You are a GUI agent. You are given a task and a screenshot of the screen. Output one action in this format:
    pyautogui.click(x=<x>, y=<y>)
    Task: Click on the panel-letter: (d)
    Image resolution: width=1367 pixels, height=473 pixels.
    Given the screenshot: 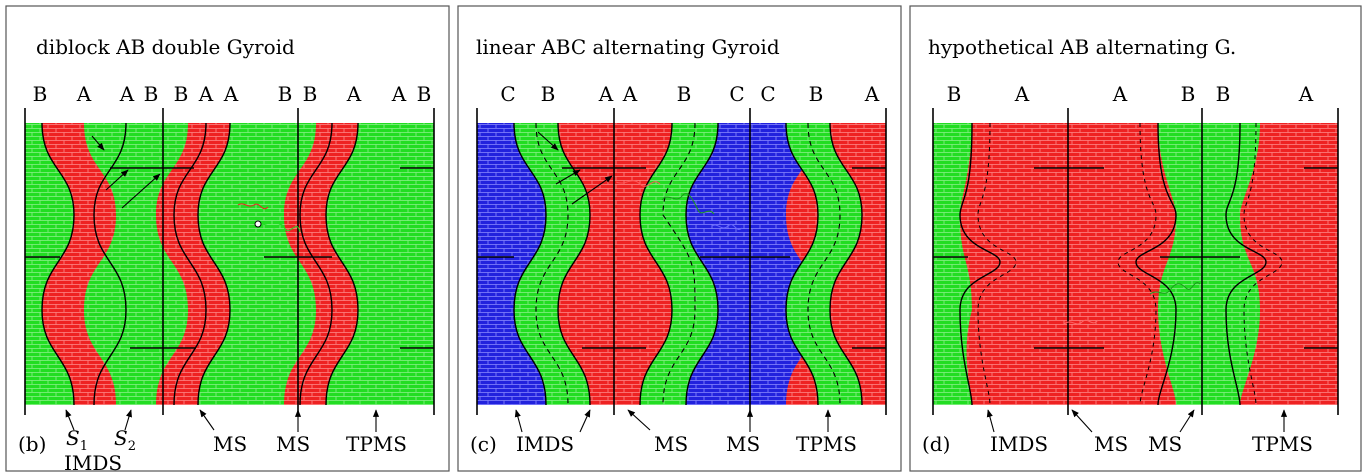 What is the action you would take?
    pyautogui.click(x=936, y=444)
    